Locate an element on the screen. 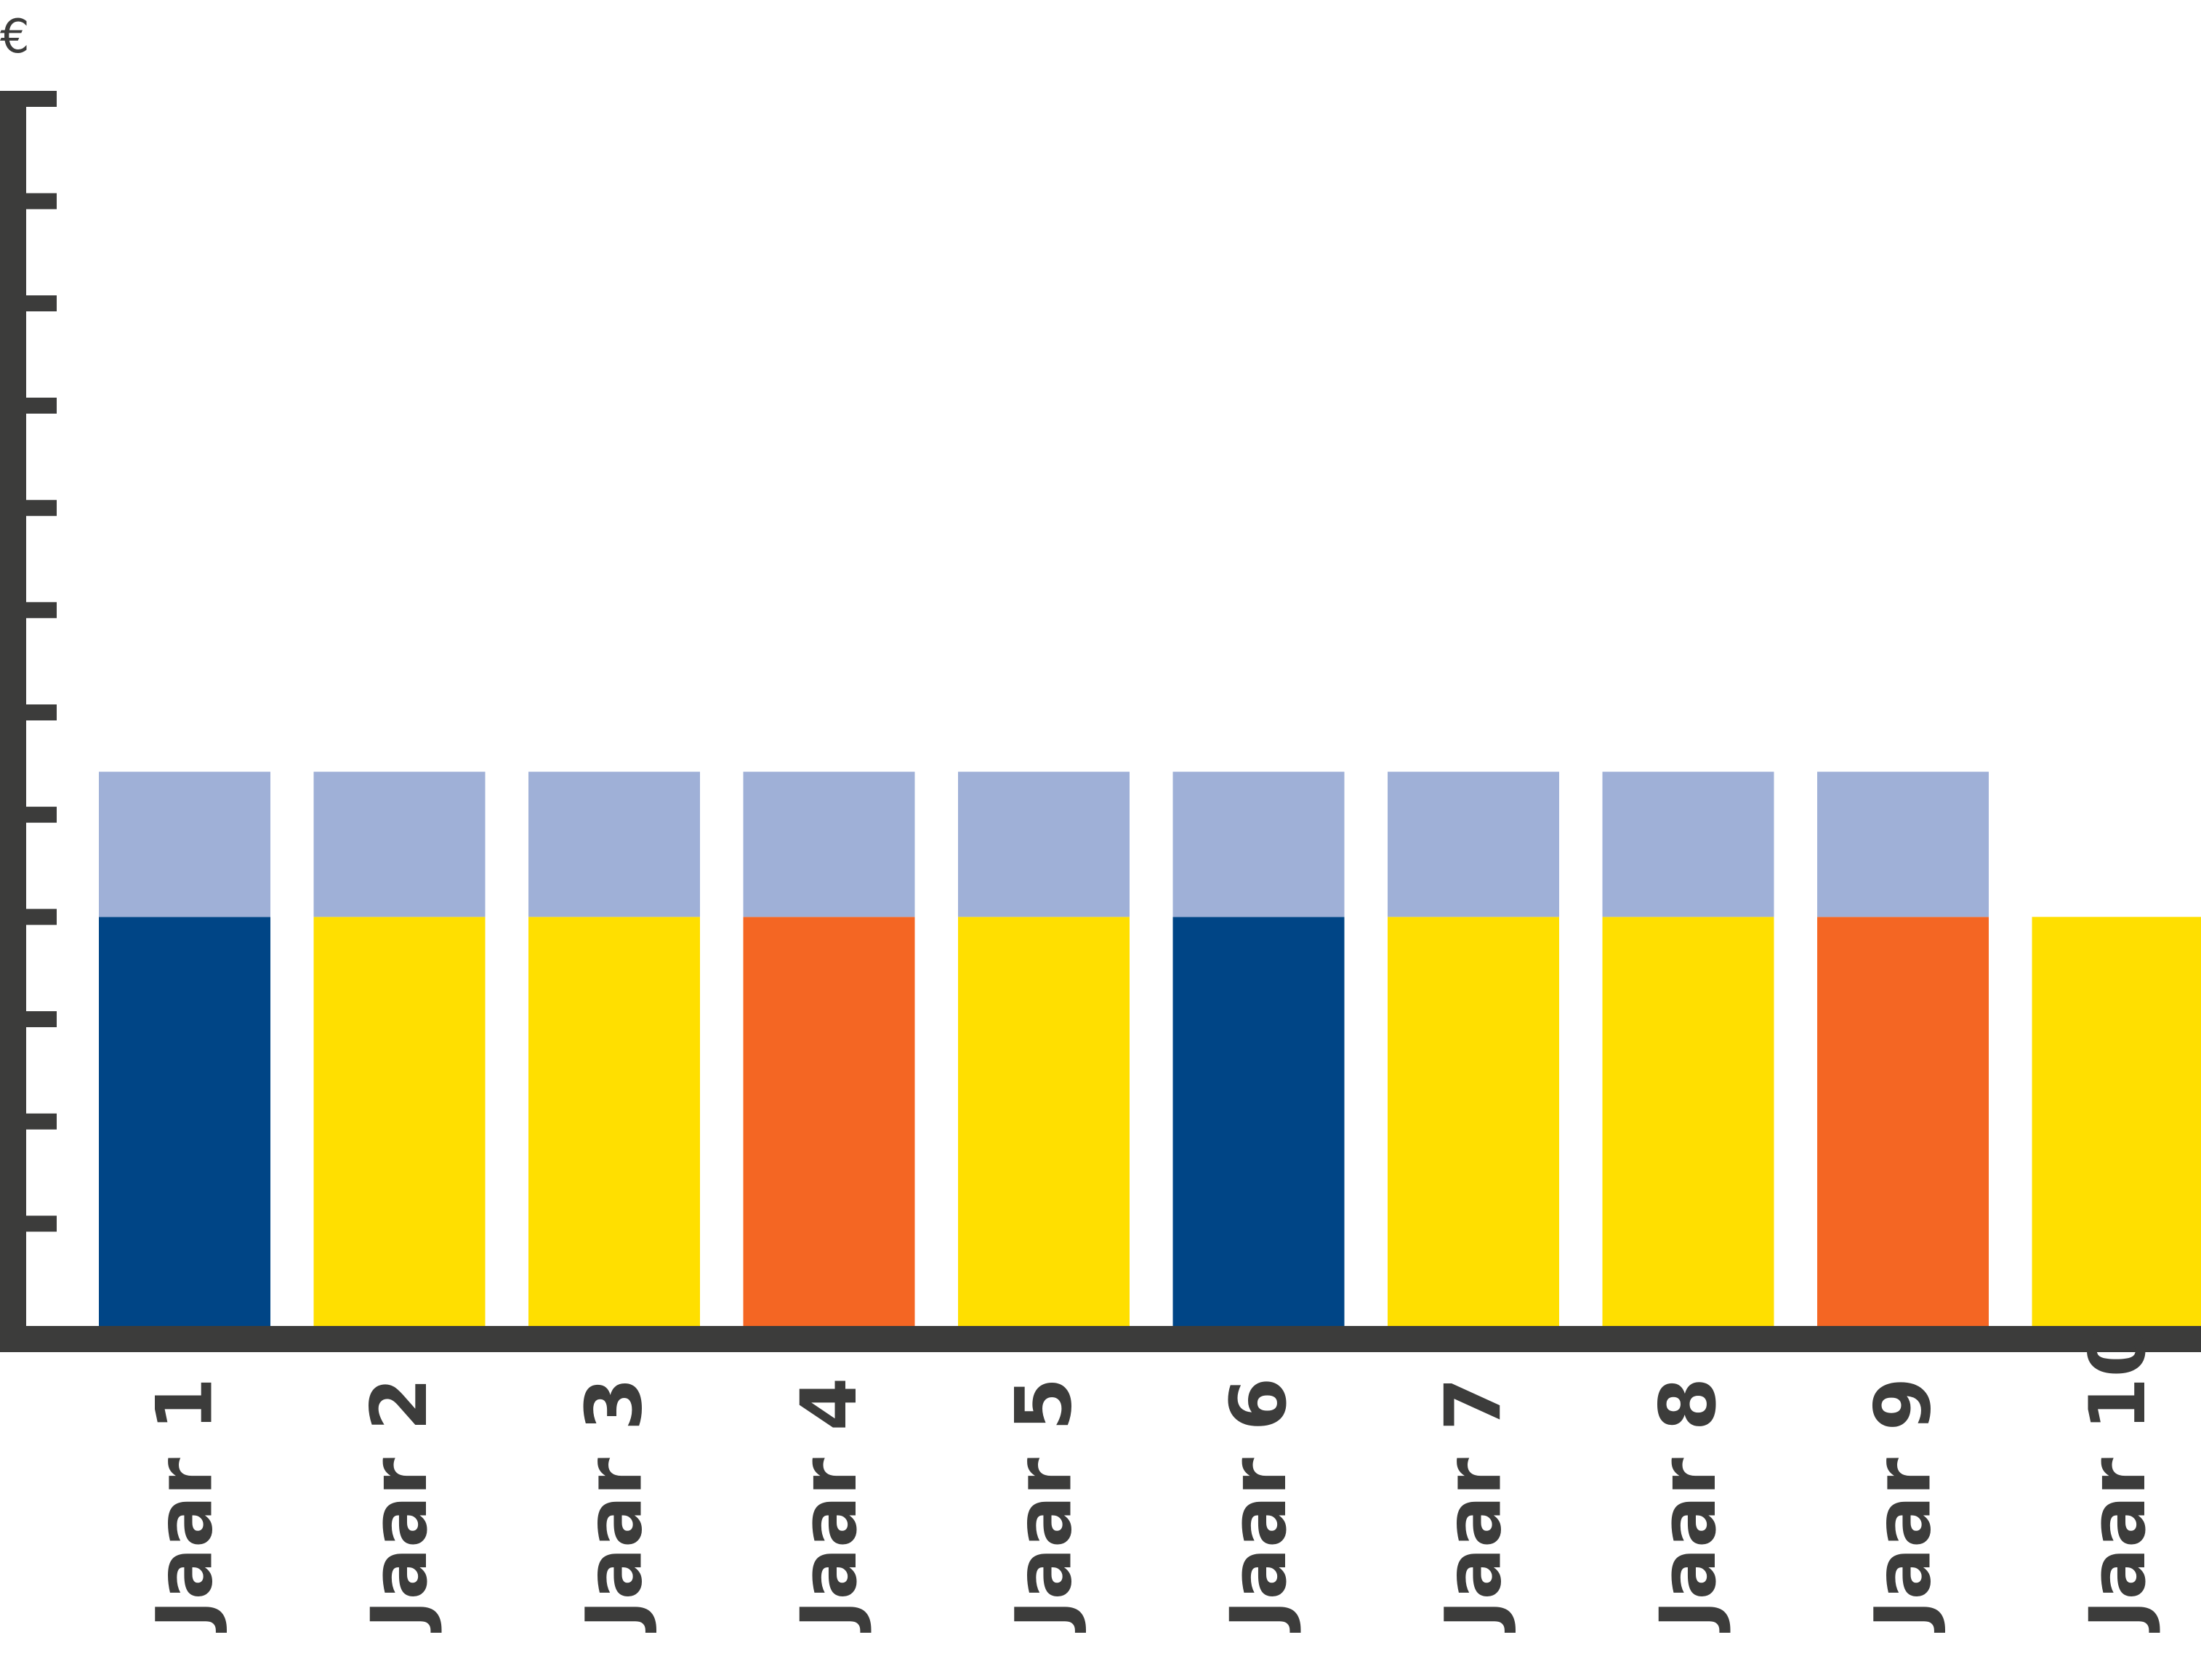 The width and height of the screenshot is (2201, 1680). x-axis-line is located at coordinates (1100, 1339).